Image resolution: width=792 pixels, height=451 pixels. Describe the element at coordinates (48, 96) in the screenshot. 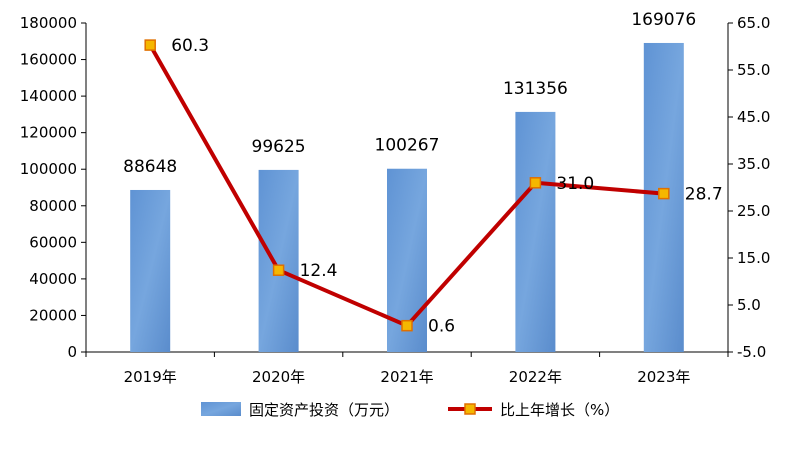

I see `left-tick-label: 140000` at that location.